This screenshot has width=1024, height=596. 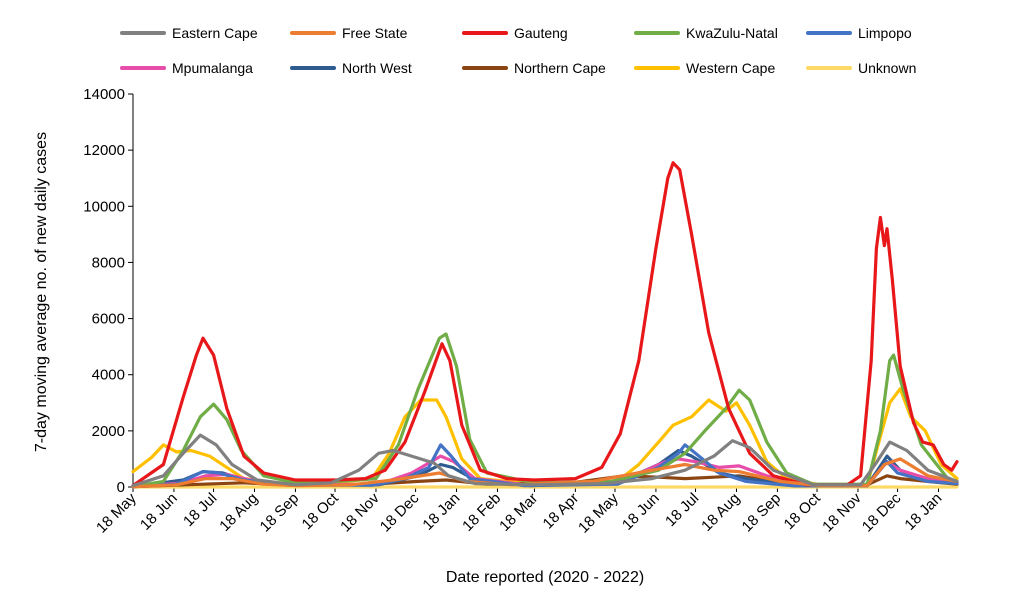 What do you see at coordinates (545, 577) in the screenshot?
I see `x-axis-title: Date reported (2020 - 2022)` at bounding box center [545, 577].